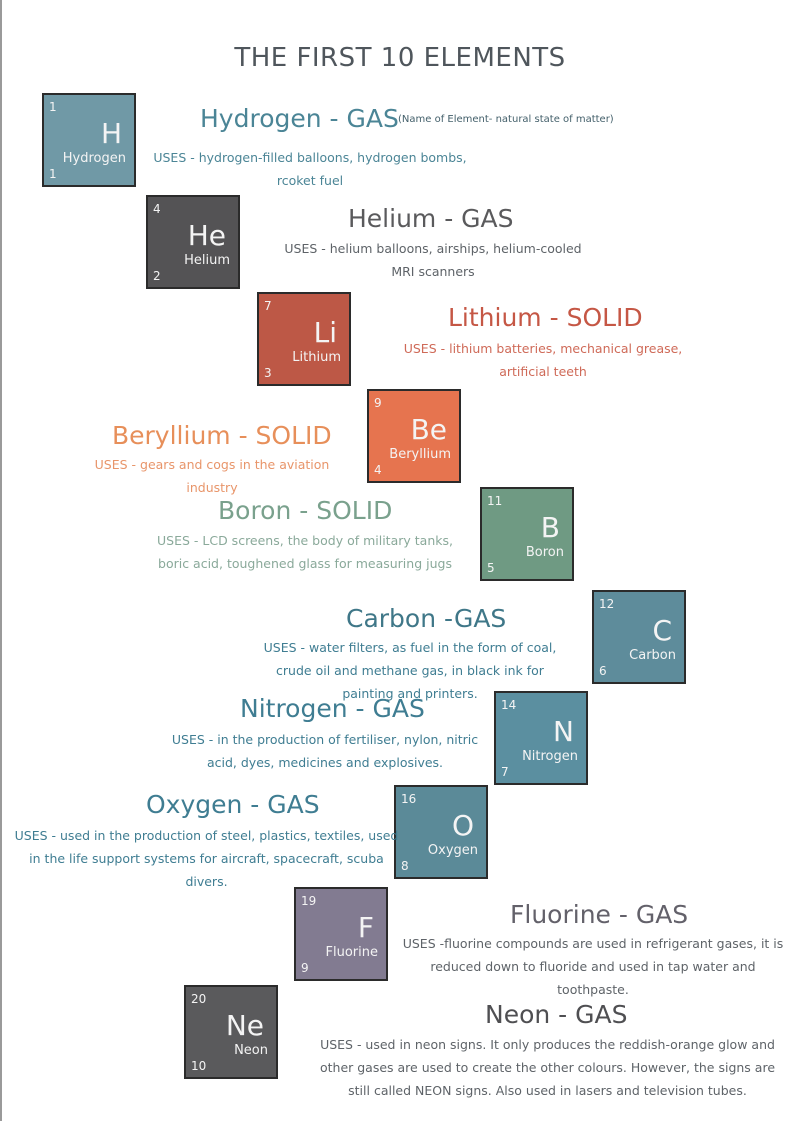 This screenshot has width=800, height=1121. What do you see at coordinates (550, 527) in the screenshot?
I see `element-symbol: B` at bounding box center [550, 527].